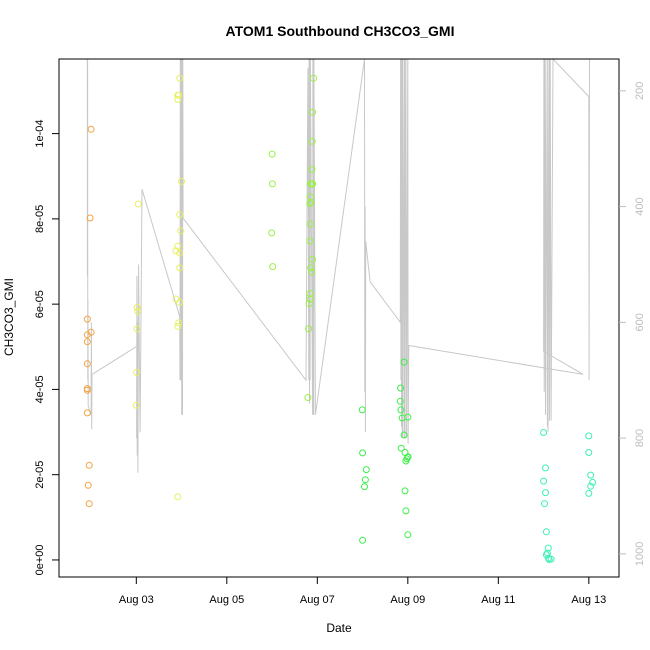 Image resolution: width=650 pixels, height=650 pixels. Describe the element at coordinates (136, 600) in the screenshot. I see `x-tick-label: Aug 03` at that location.